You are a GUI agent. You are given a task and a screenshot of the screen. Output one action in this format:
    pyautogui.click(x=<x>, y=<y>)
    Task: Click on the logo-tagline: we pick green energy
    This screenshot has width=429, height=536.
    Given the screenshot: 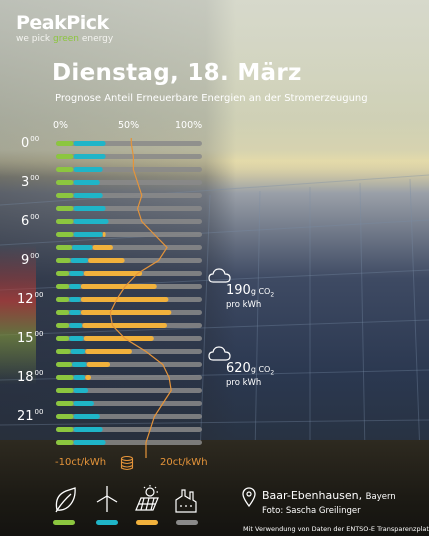 What is the action you would take?
    pyautogui.click(x=64, y=39)
    